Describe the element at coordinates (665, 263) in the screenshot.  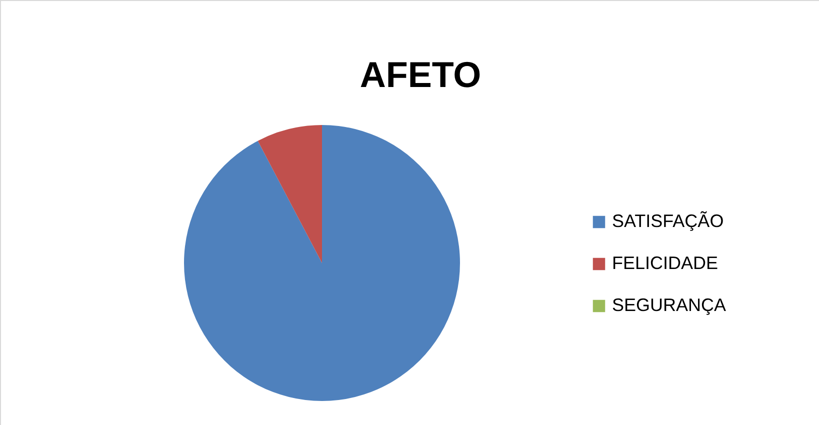
I see `legend-label: FELICIDADE` at that location.